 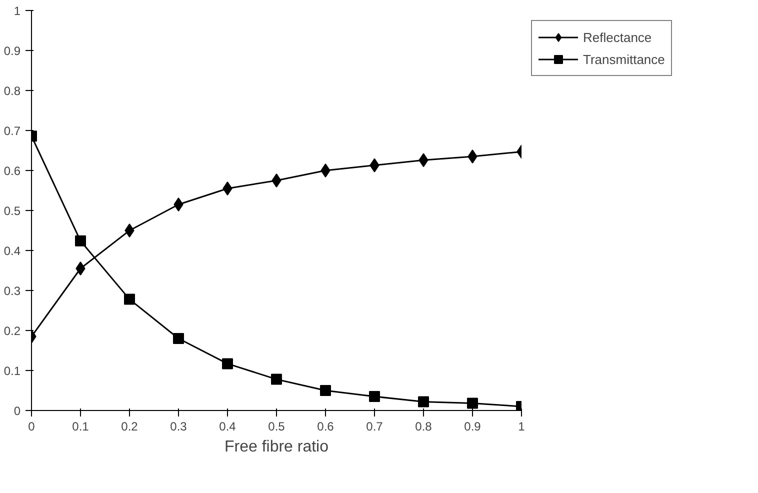 I want to click on x-tick-label: 0.3, so click(x=179, y=427).